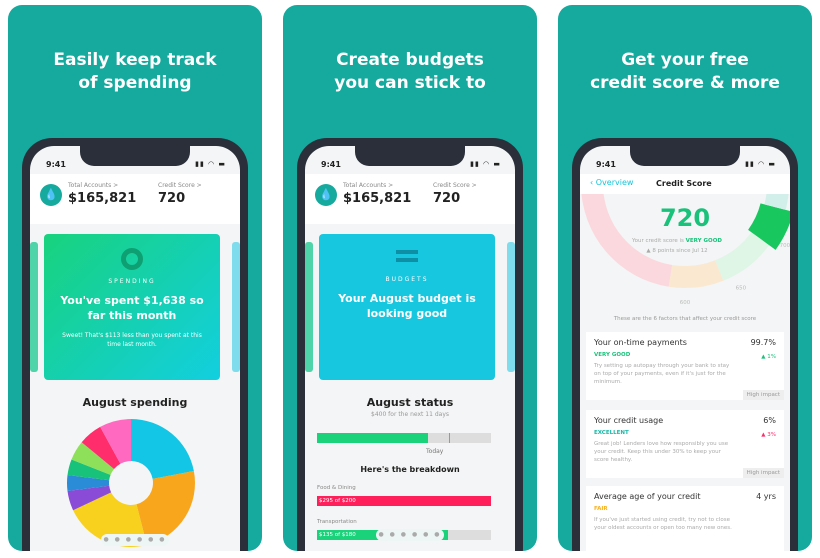 Image resolution: width=820 pixels, height=558 pixels. Describe the element at coordinates (768, 357) in the screenshot. I see `factor-change: ▲ 1%` at that location.